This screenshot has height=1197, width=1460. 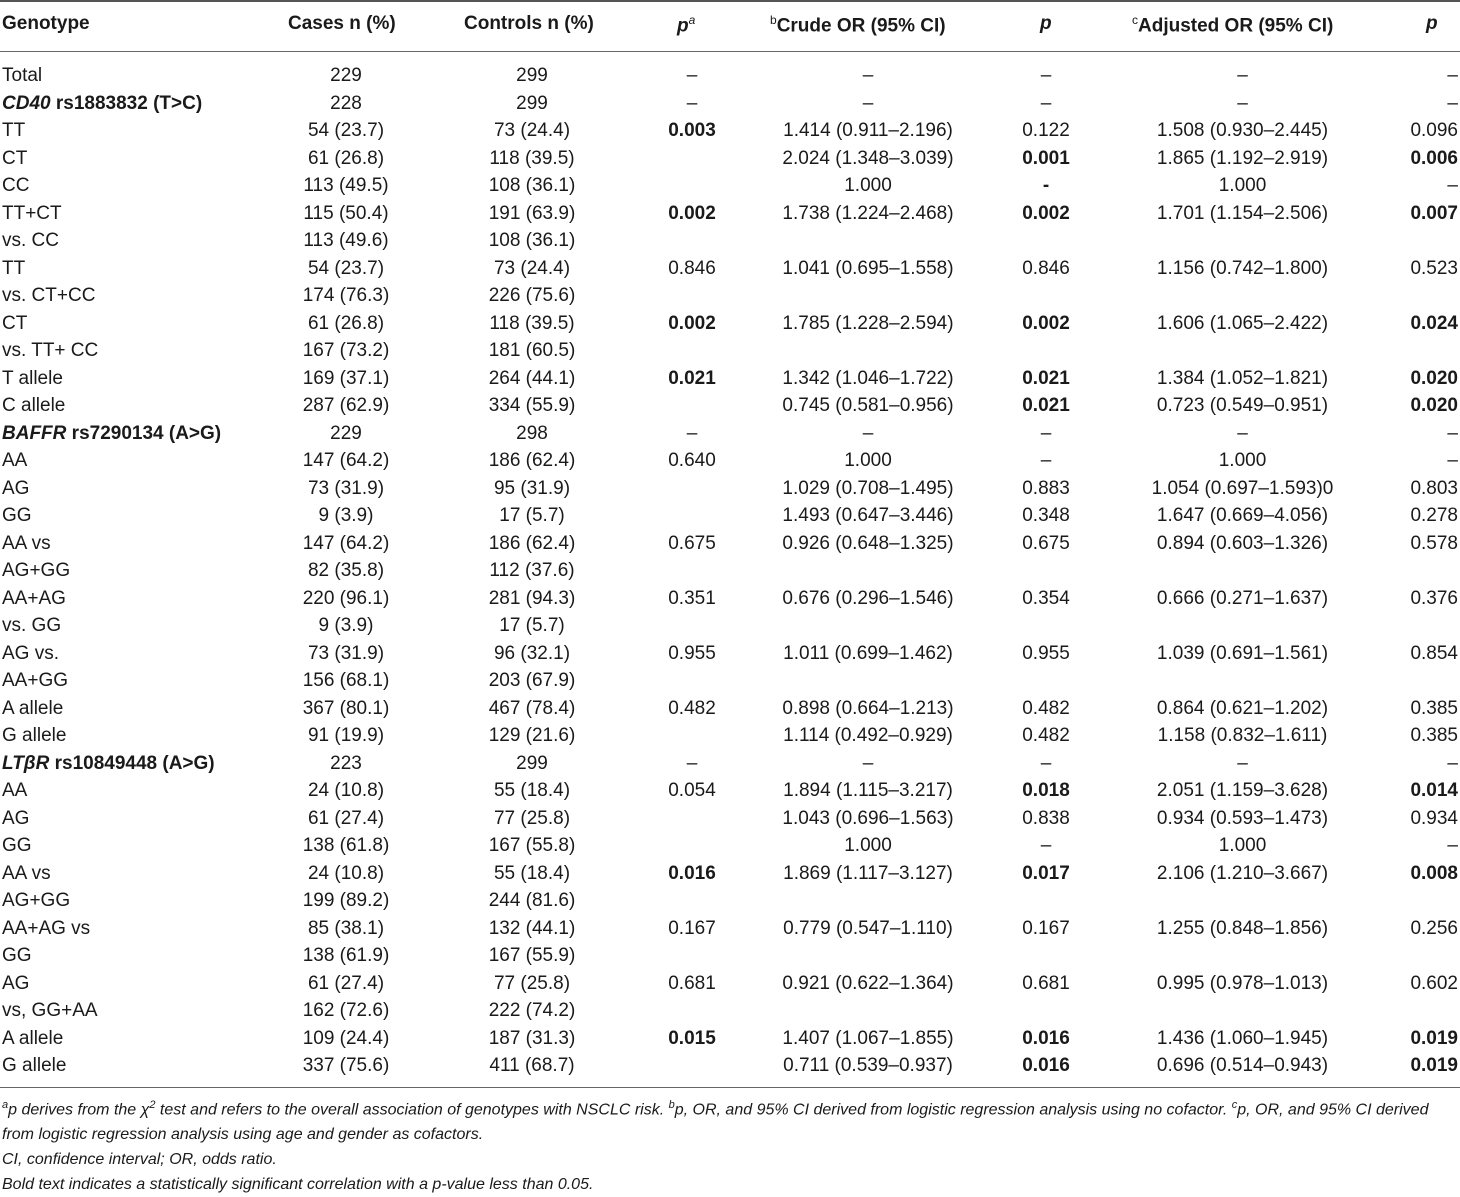 I want to click on table-row: vs, GG+AA 162 (72.6) 222 (74.2), so click(x=730, y=1011).